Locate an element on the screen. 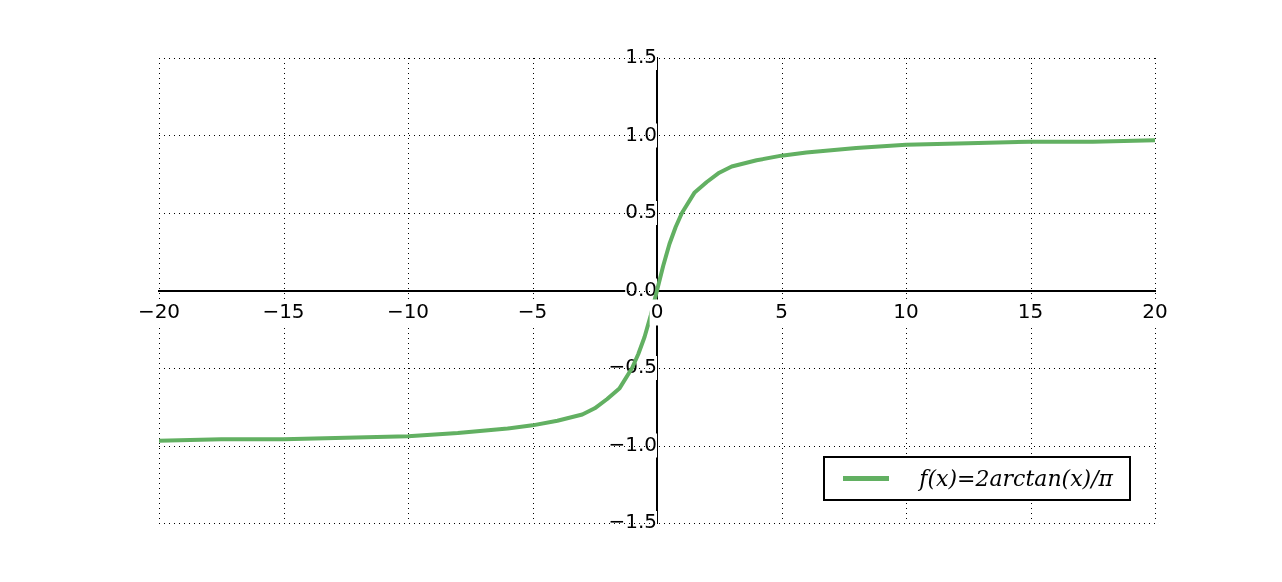 The image size is (1282, 582). legend-label: f(x)=2arctan(x)/π is located at coordinates (1016, 478).